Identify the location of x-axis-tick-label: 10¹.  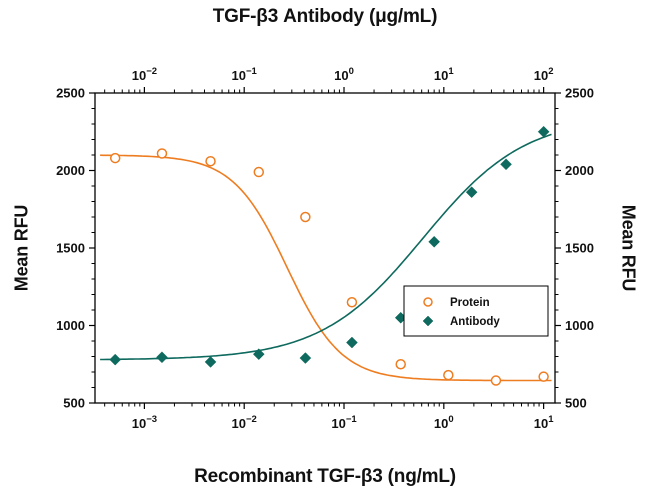
(544, 422).